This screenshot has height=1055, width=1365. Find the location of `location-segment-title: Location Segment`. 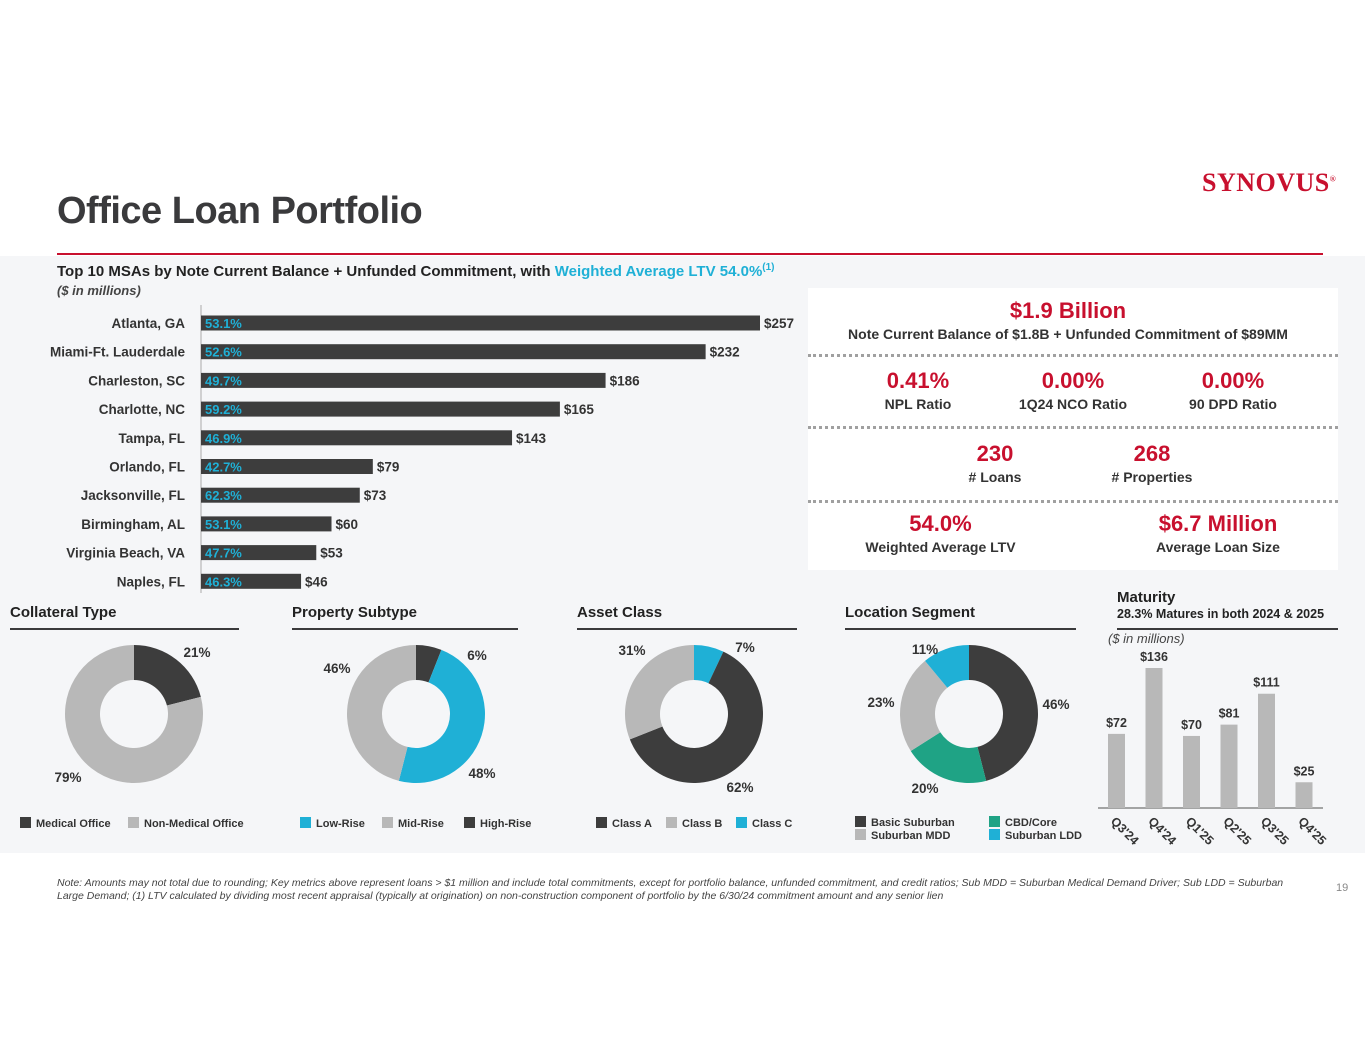

location-segment-title: Location Segment is located at coordinates (910, 612).